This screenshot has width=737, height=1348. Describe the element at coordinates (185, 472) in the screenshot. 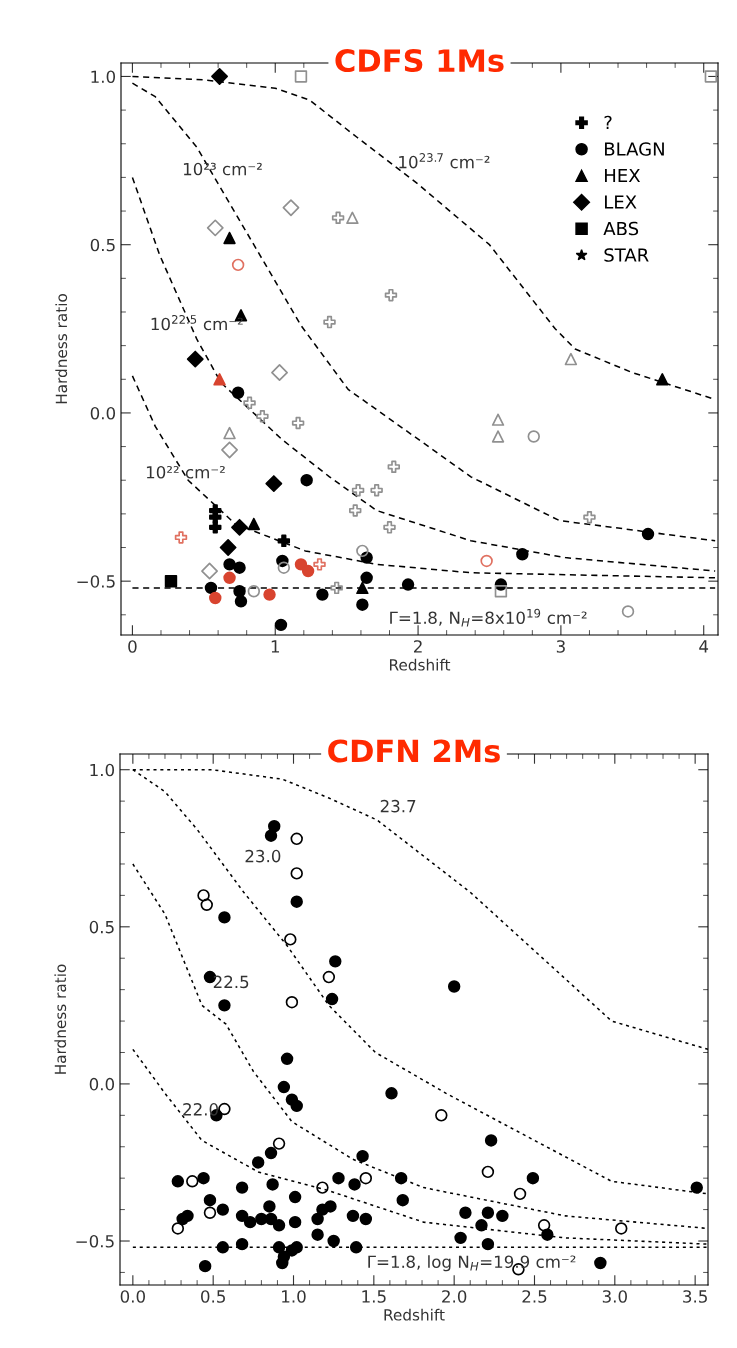

I see `annotation: 10²² cm⁻²` at that location.